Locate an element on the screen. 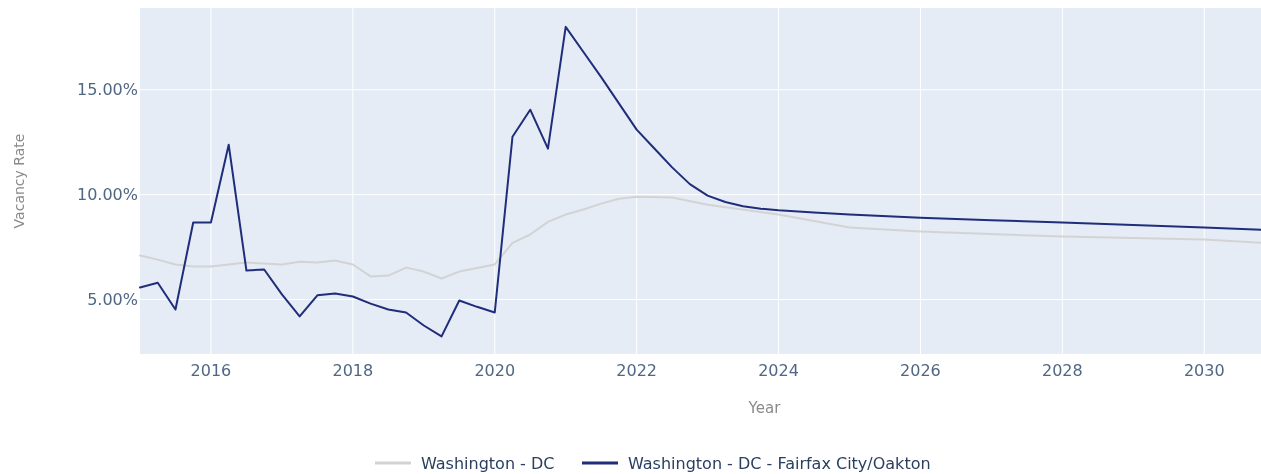 Image resolution: width=1261 pixels, height=474 pixels. y-tick-label: 5.00% is located at coordinates (112, 300).